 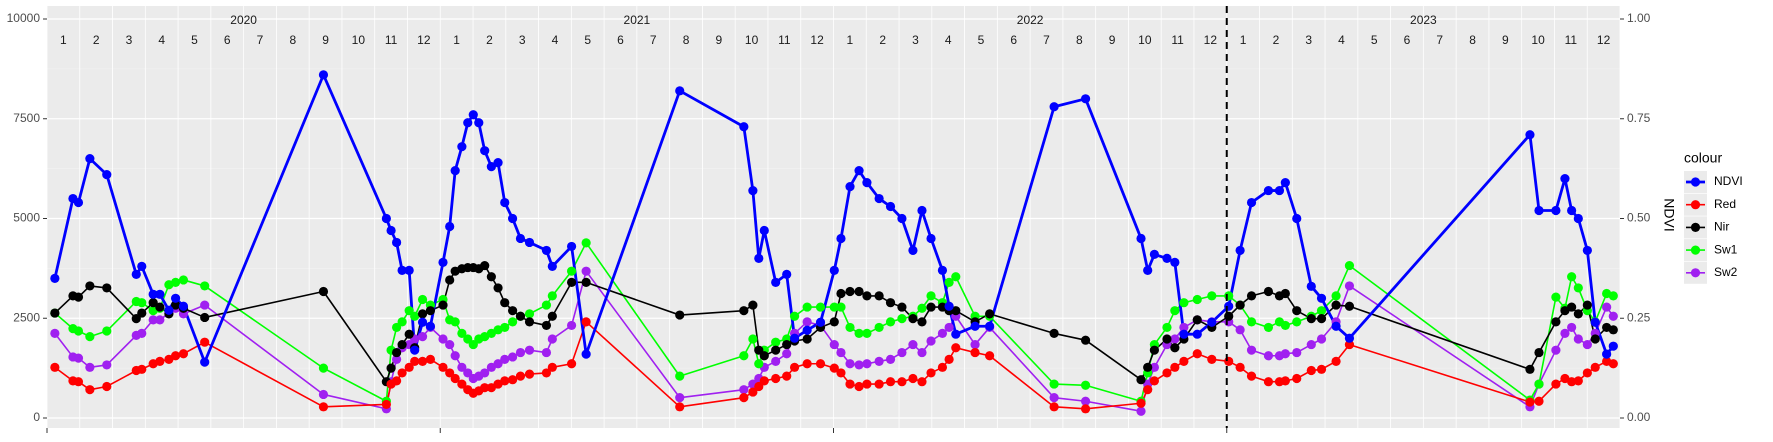 I want to click on month-label: 5, so click(x=981, y=40).